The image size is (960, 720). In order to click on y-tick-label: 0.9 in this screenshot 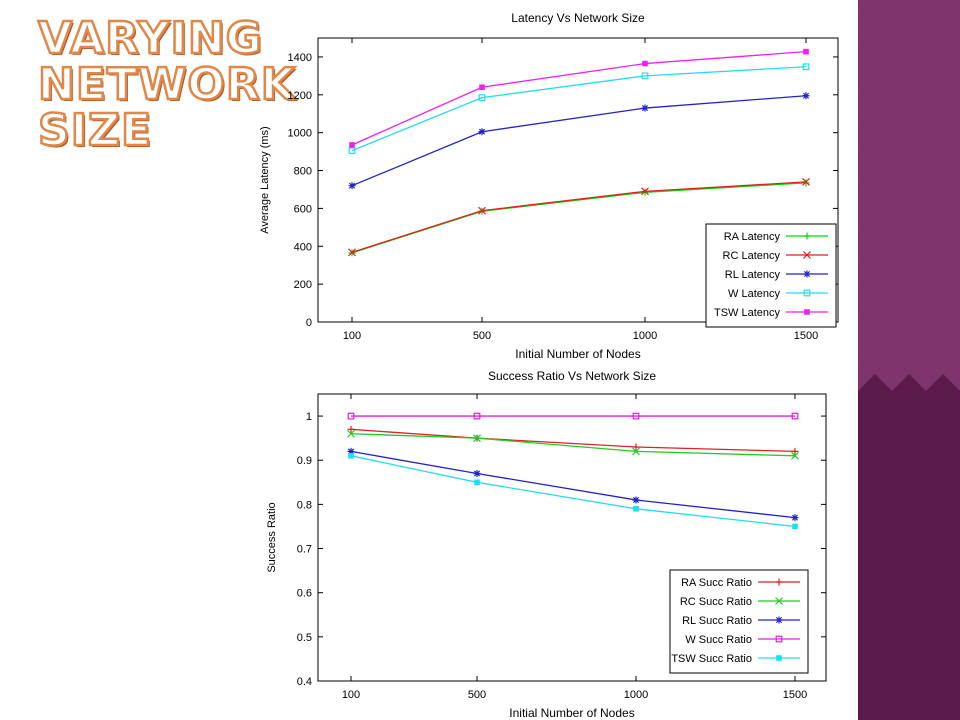, I will do `click(304, 461)`.